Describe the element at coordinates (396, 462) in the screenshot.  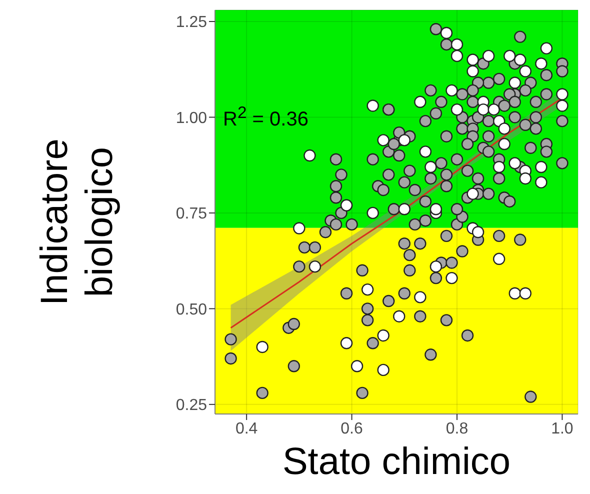
I see `x-axis-title: Stato chimico` at that location.